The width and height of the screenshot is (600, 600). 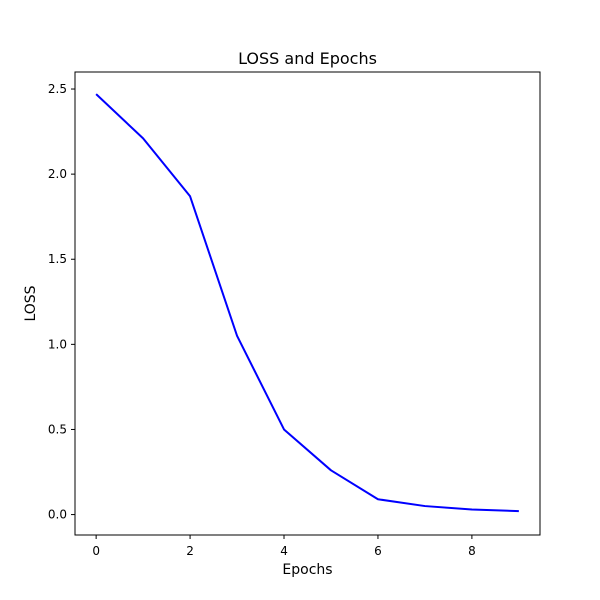 What do you see at coordinates (57, 344) in the screenshot?
I see `y-tick-label: 1.0` at bounding box center [57, 344].